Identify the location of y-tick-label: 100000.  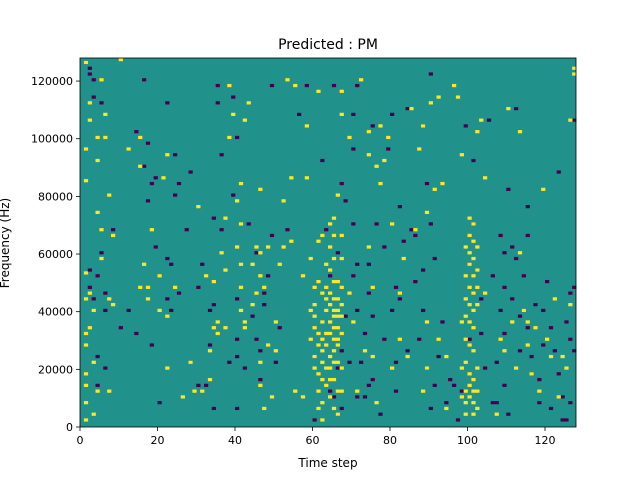
(52, 139).